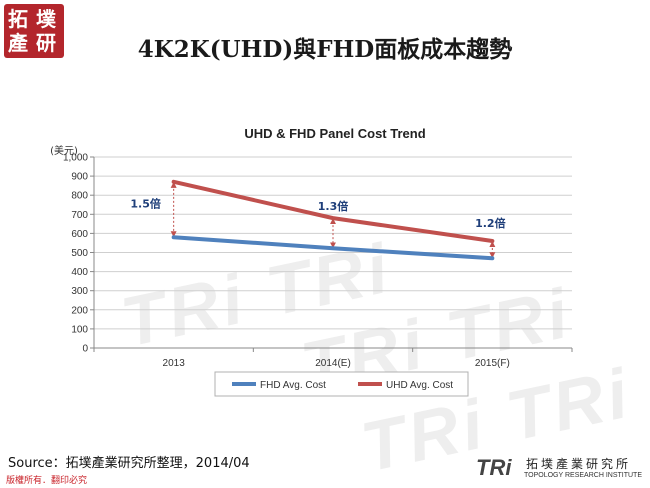 Image resolution: width=650 pixels, height=488 pixels. I want to click on company-logo: 拓 墣 產 研, so click(34, 31).